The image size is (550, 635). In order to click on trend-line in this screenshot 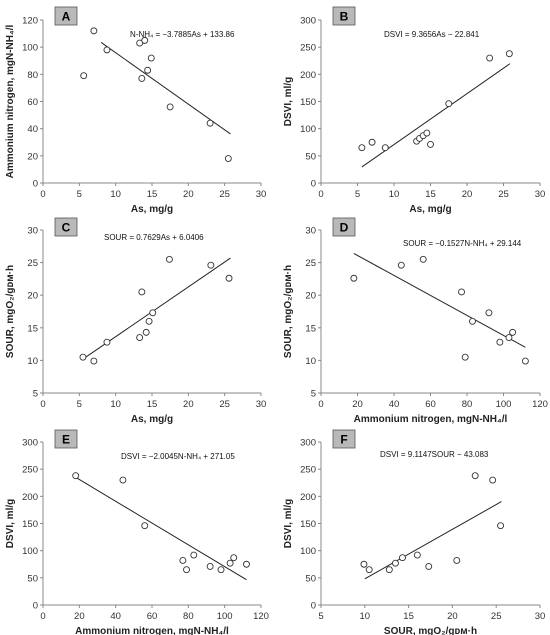, I will do `click(436, 115)`.